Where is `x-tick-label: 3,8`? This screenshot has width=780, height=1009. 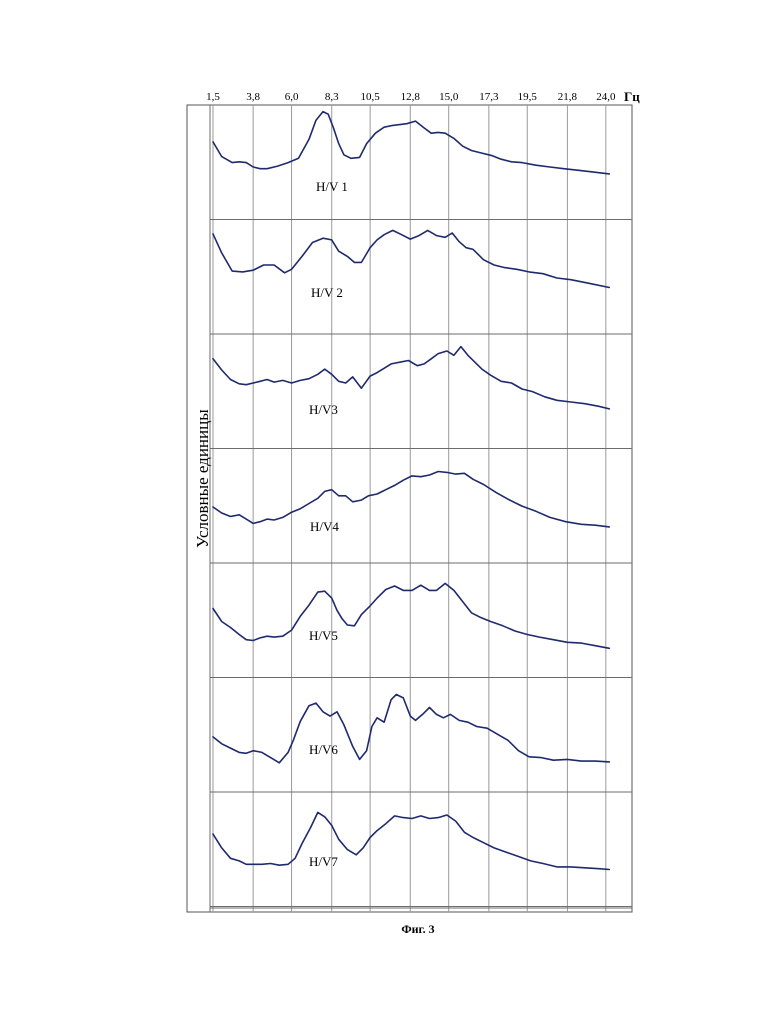 x-tick-label: 3,8 is located at coordinates (253, 97).